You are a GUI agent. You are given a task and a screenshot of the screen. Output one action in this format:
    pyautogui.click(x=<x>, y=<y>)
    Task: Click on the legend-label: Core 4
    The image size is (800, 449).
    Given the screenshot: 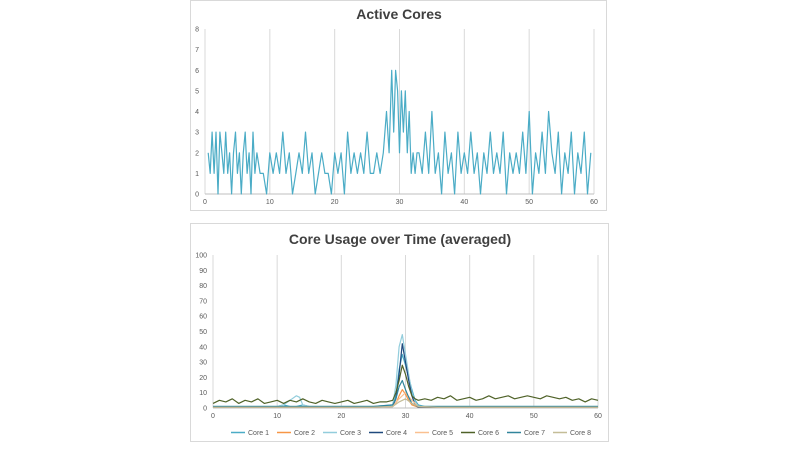 What is the action you would take?
    pyautogui.click(x=396, y=433)
    